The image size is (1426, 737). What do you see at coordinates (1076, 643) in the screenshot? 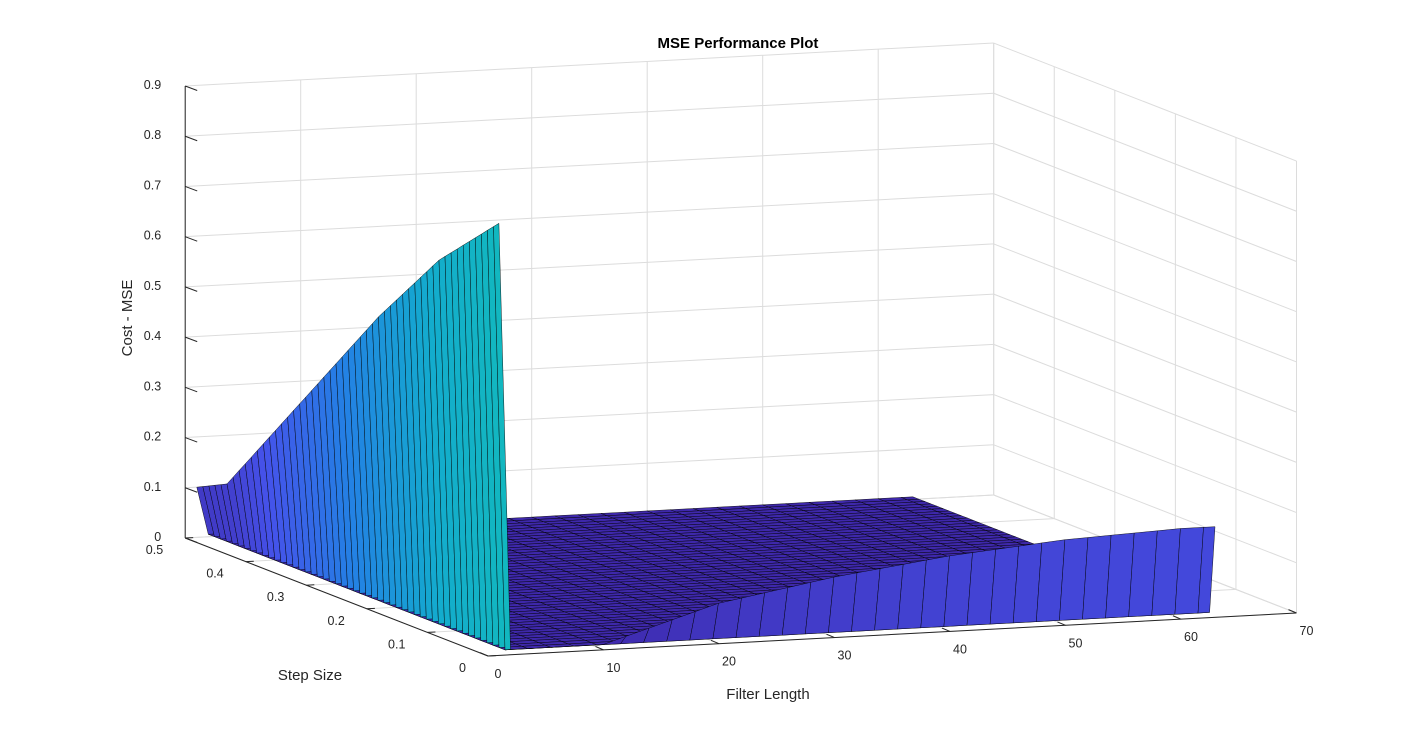
I see `x-tick-label: 50` at bounding box center [1076, 643].